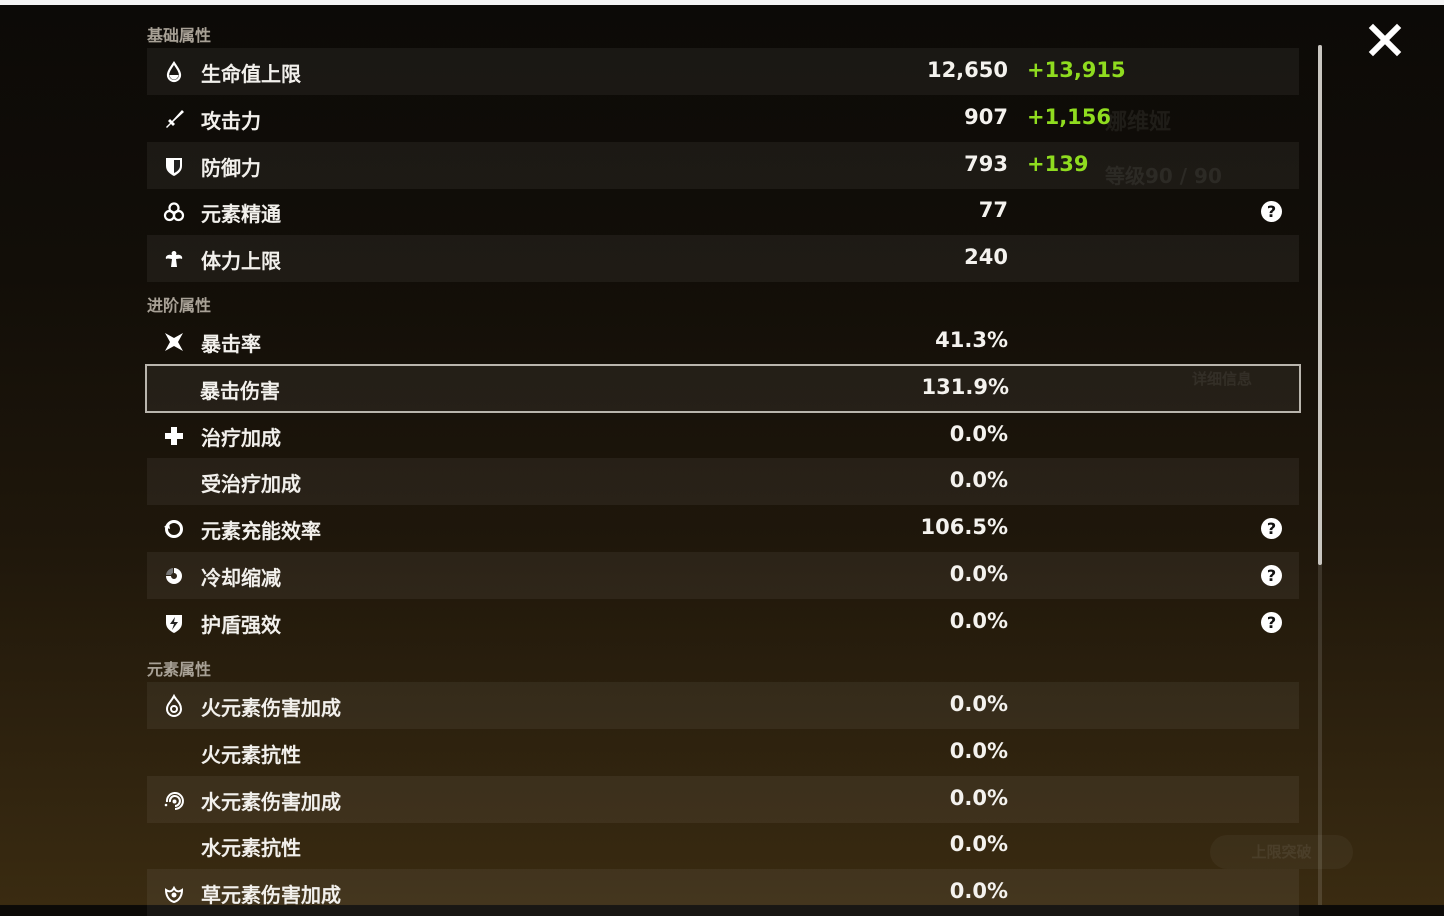  Describe the element at coordinates (251, 848) in the screenshot. I see `stat-label: 水元素抗性` at that location.